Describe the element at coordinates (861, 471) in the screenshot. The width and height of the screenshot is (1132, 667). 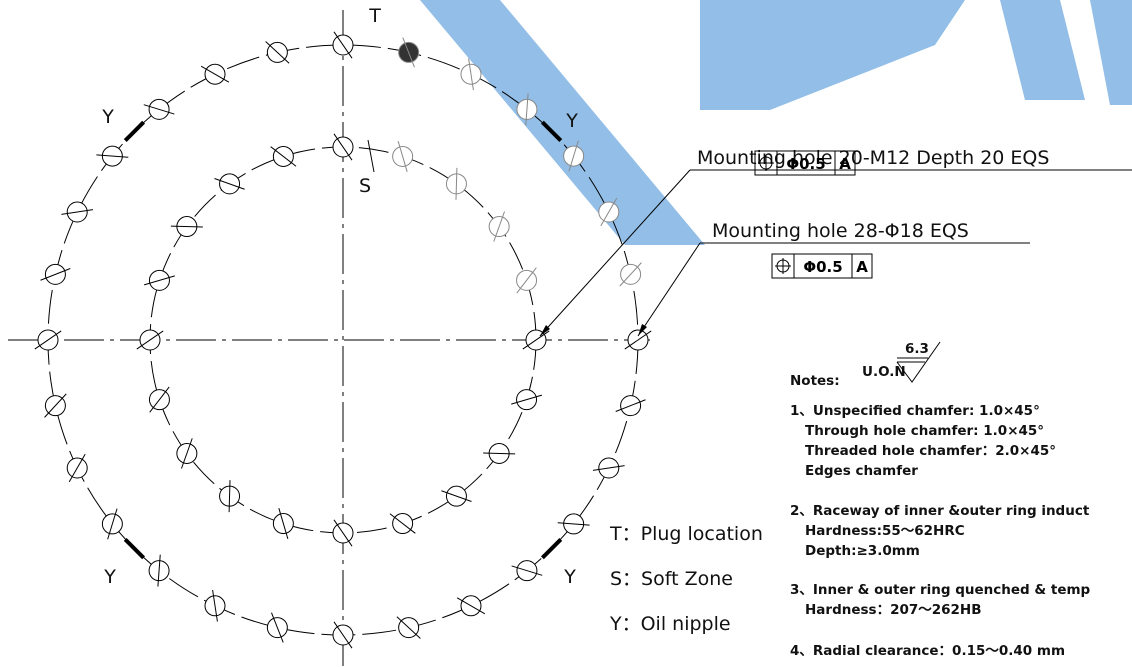
I see `note-line: Edges chamfer` at that location.